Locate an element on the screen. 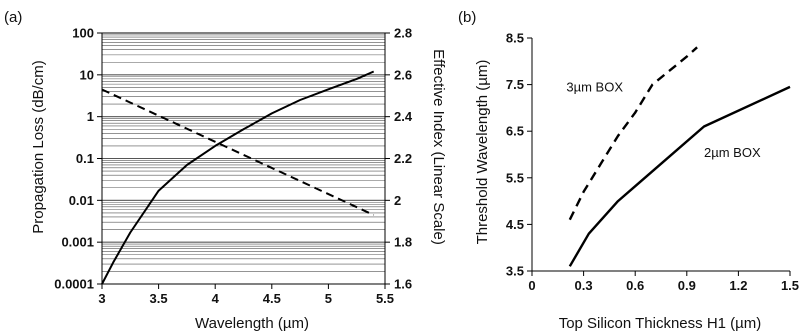 The width and height of the screenshot is (805, 333). panel-b-x-ticks: 0 0.3 0.6 0.9 1.2 1.5 is located at coordinates (663, 282).